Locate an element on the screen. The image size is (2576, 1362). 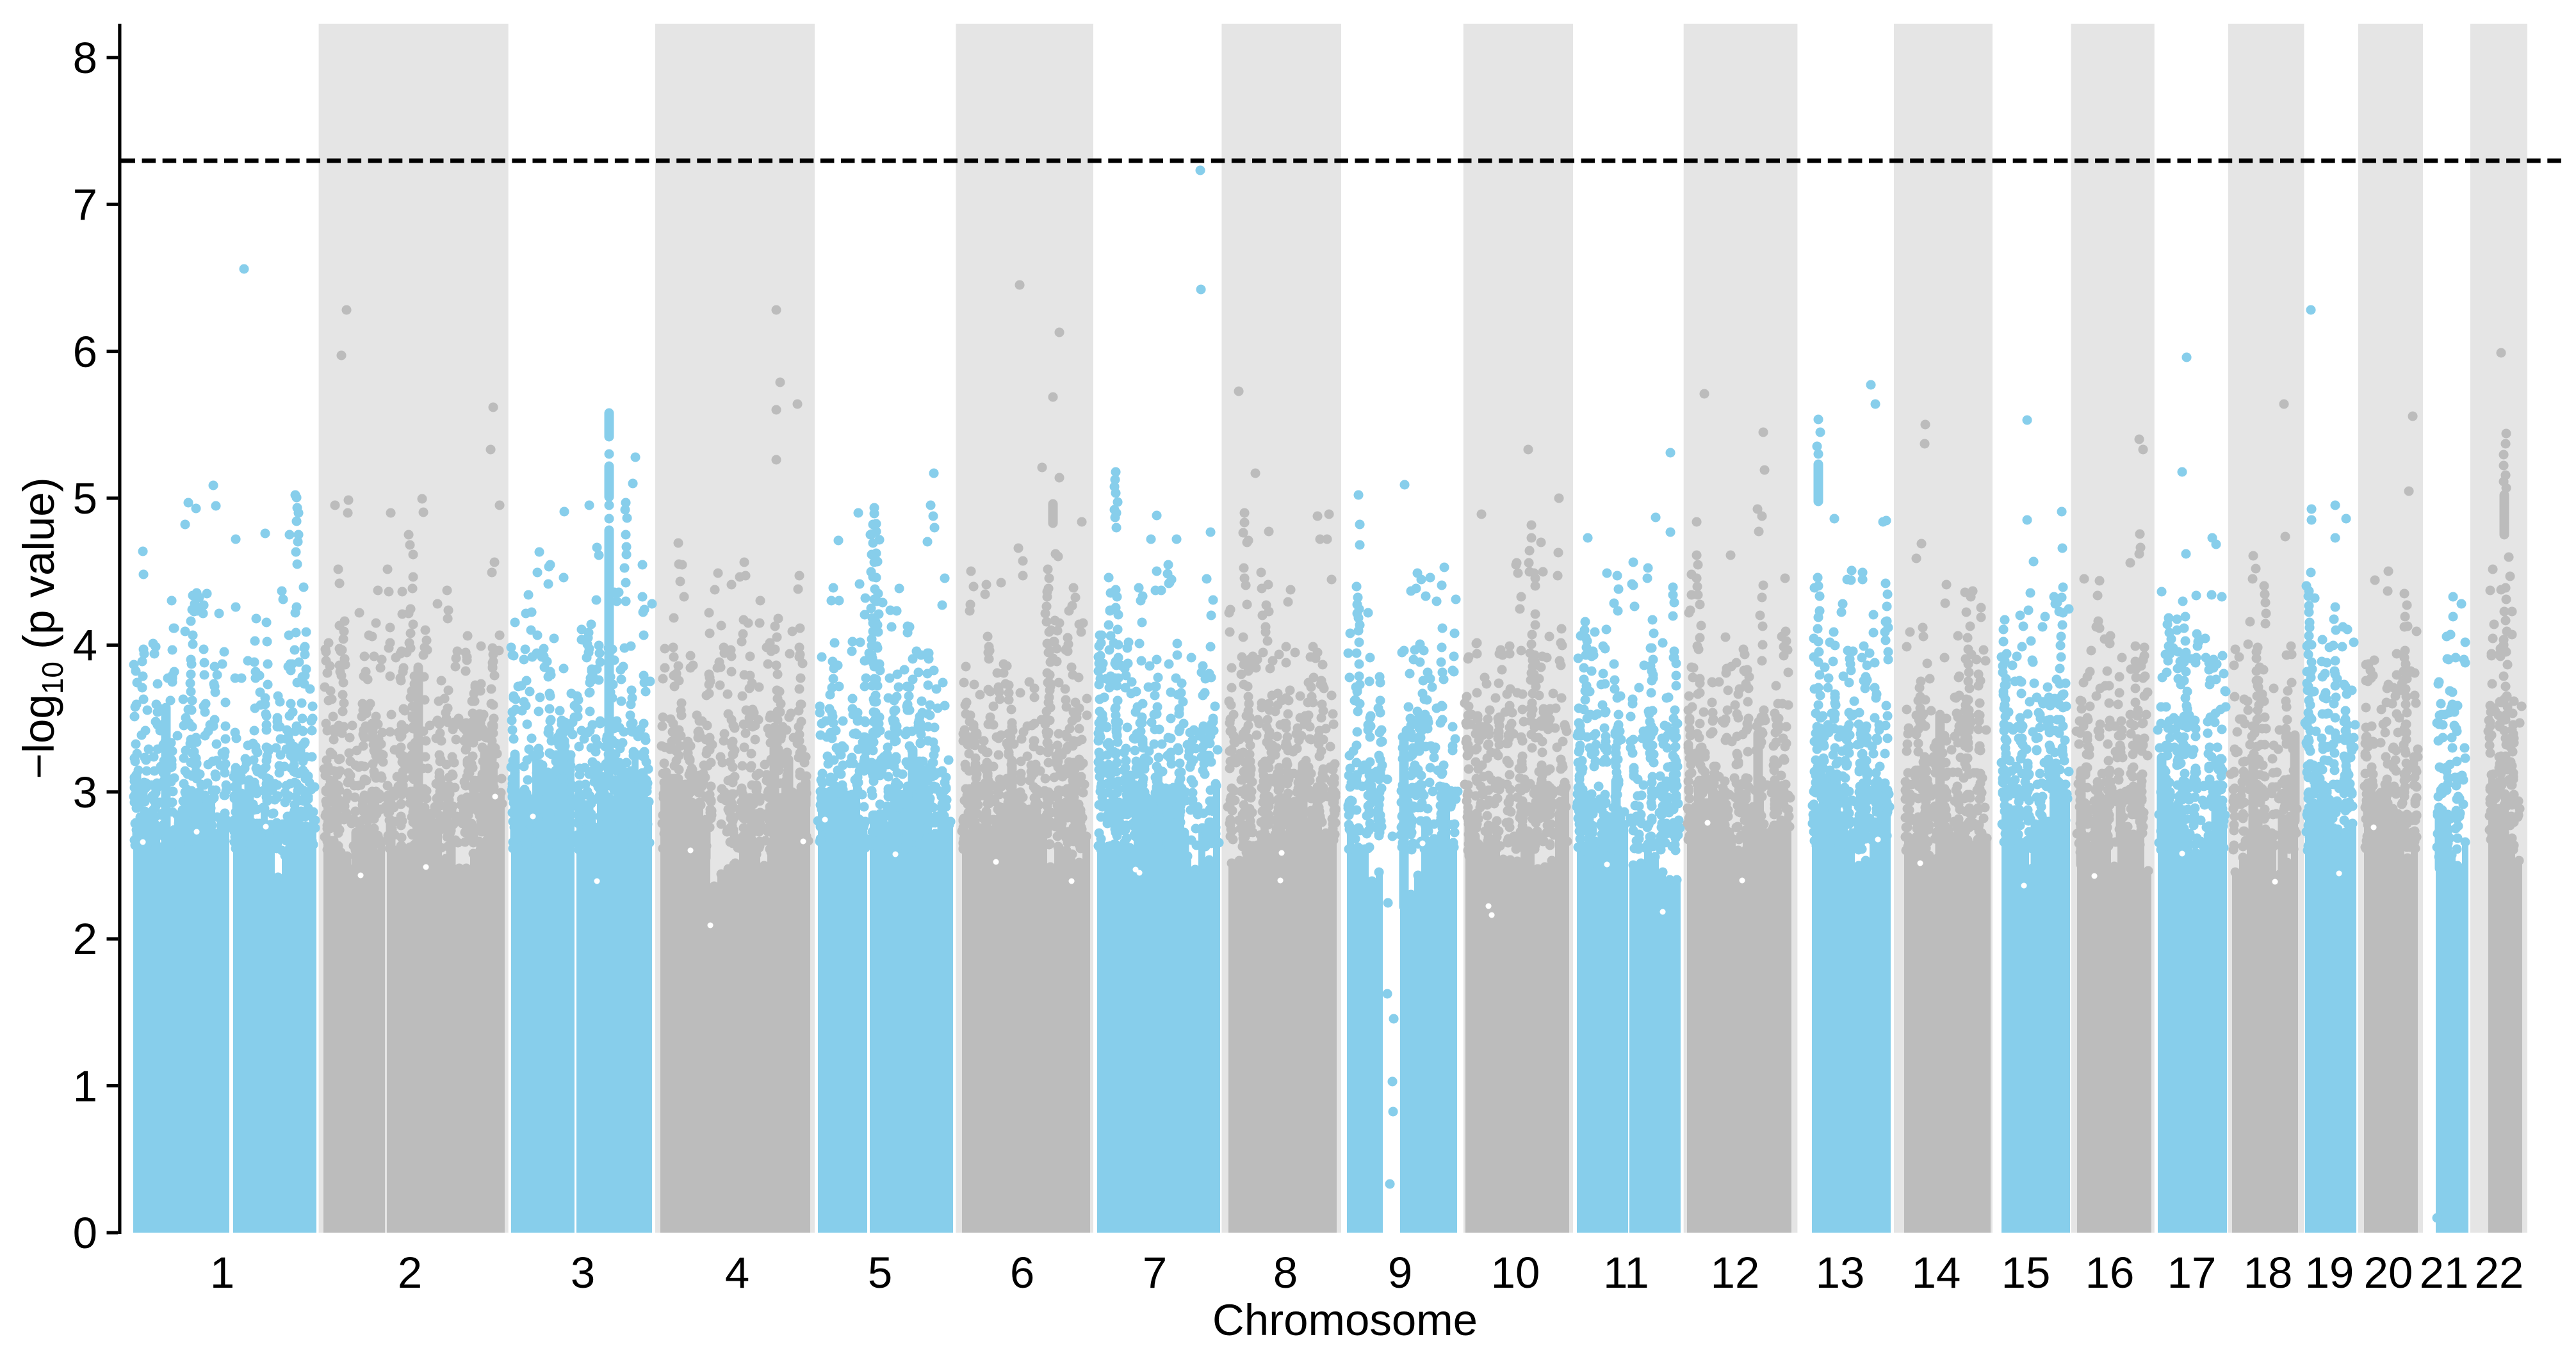
svg-text: Chromosome is located at coordinates (1345, 1320).